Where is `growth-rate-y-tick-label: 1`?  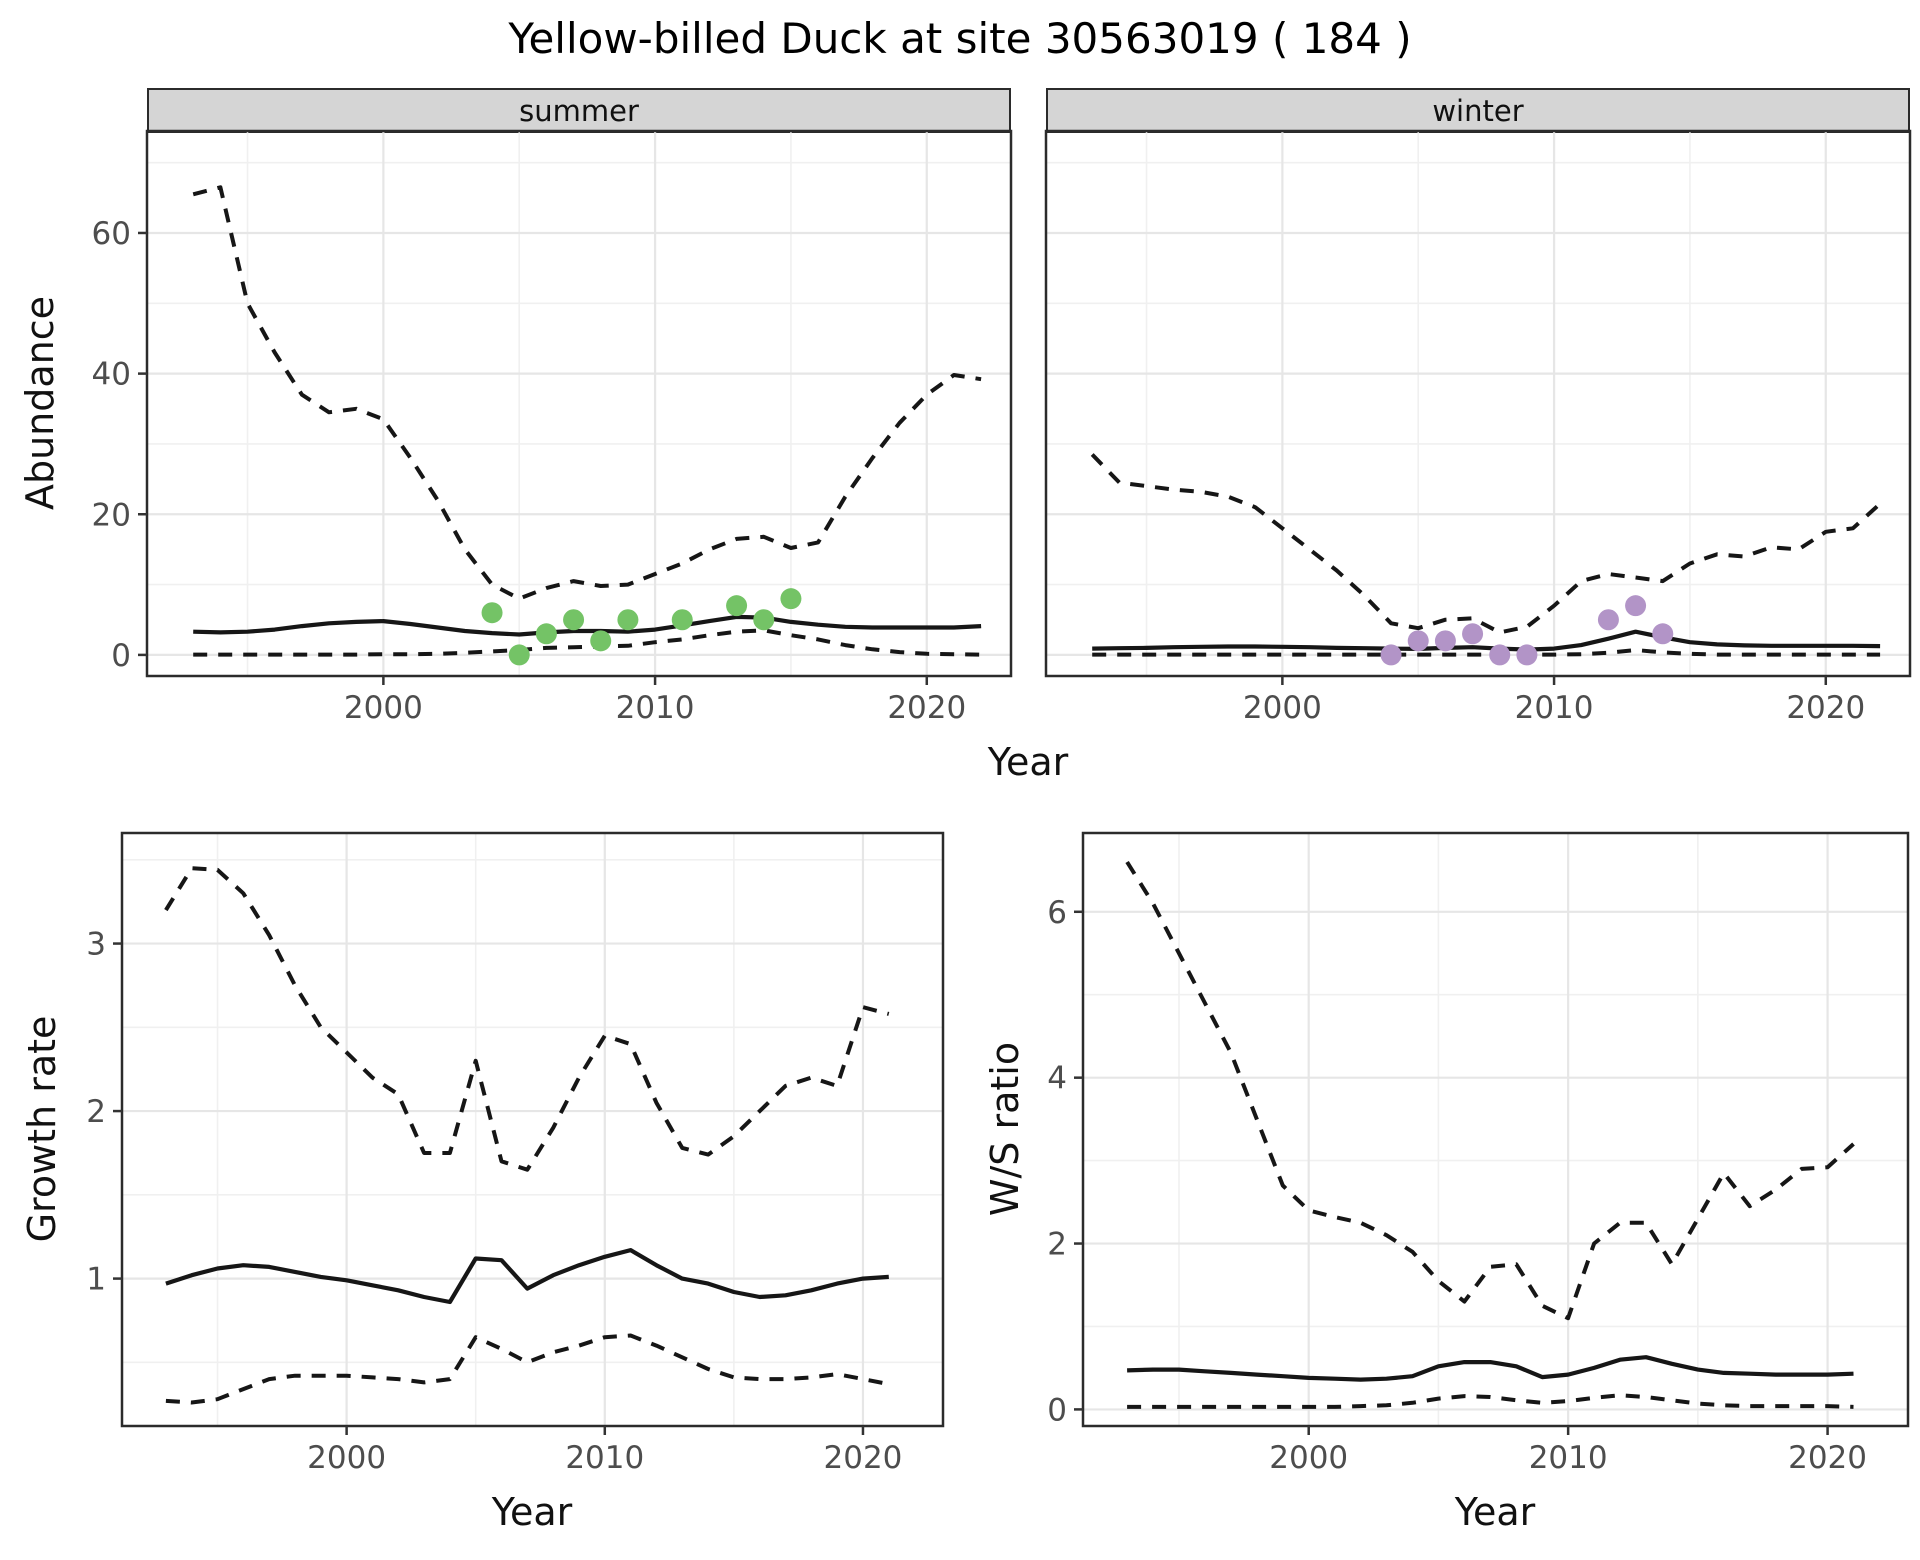
growth-rate-y-tick-label: 1 is located at coordinates (96, 1280).